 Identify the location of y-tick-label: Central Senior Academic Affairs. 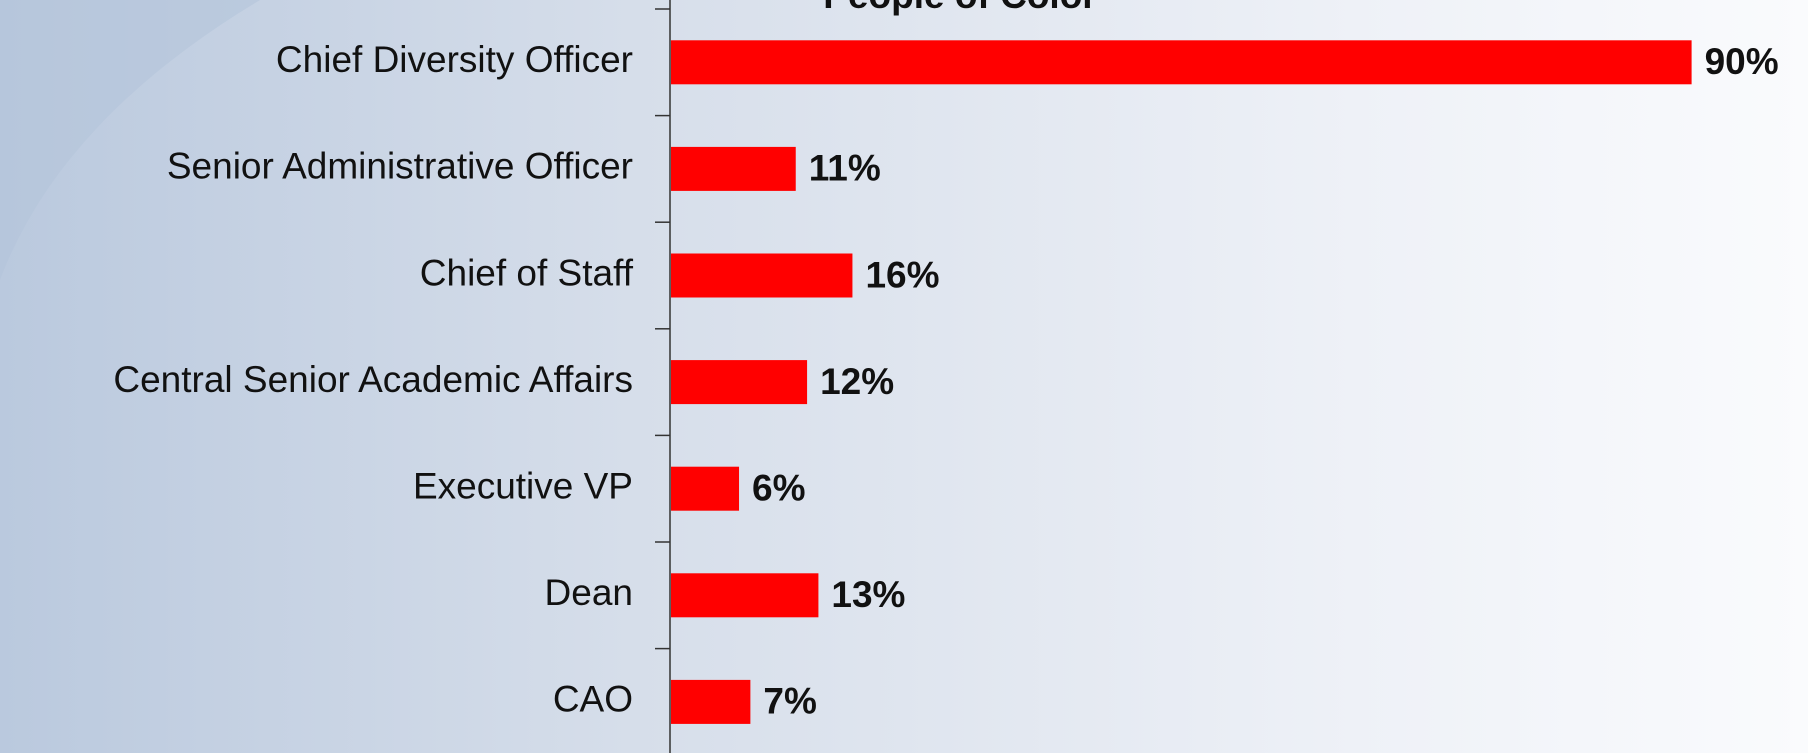
(373, 379).